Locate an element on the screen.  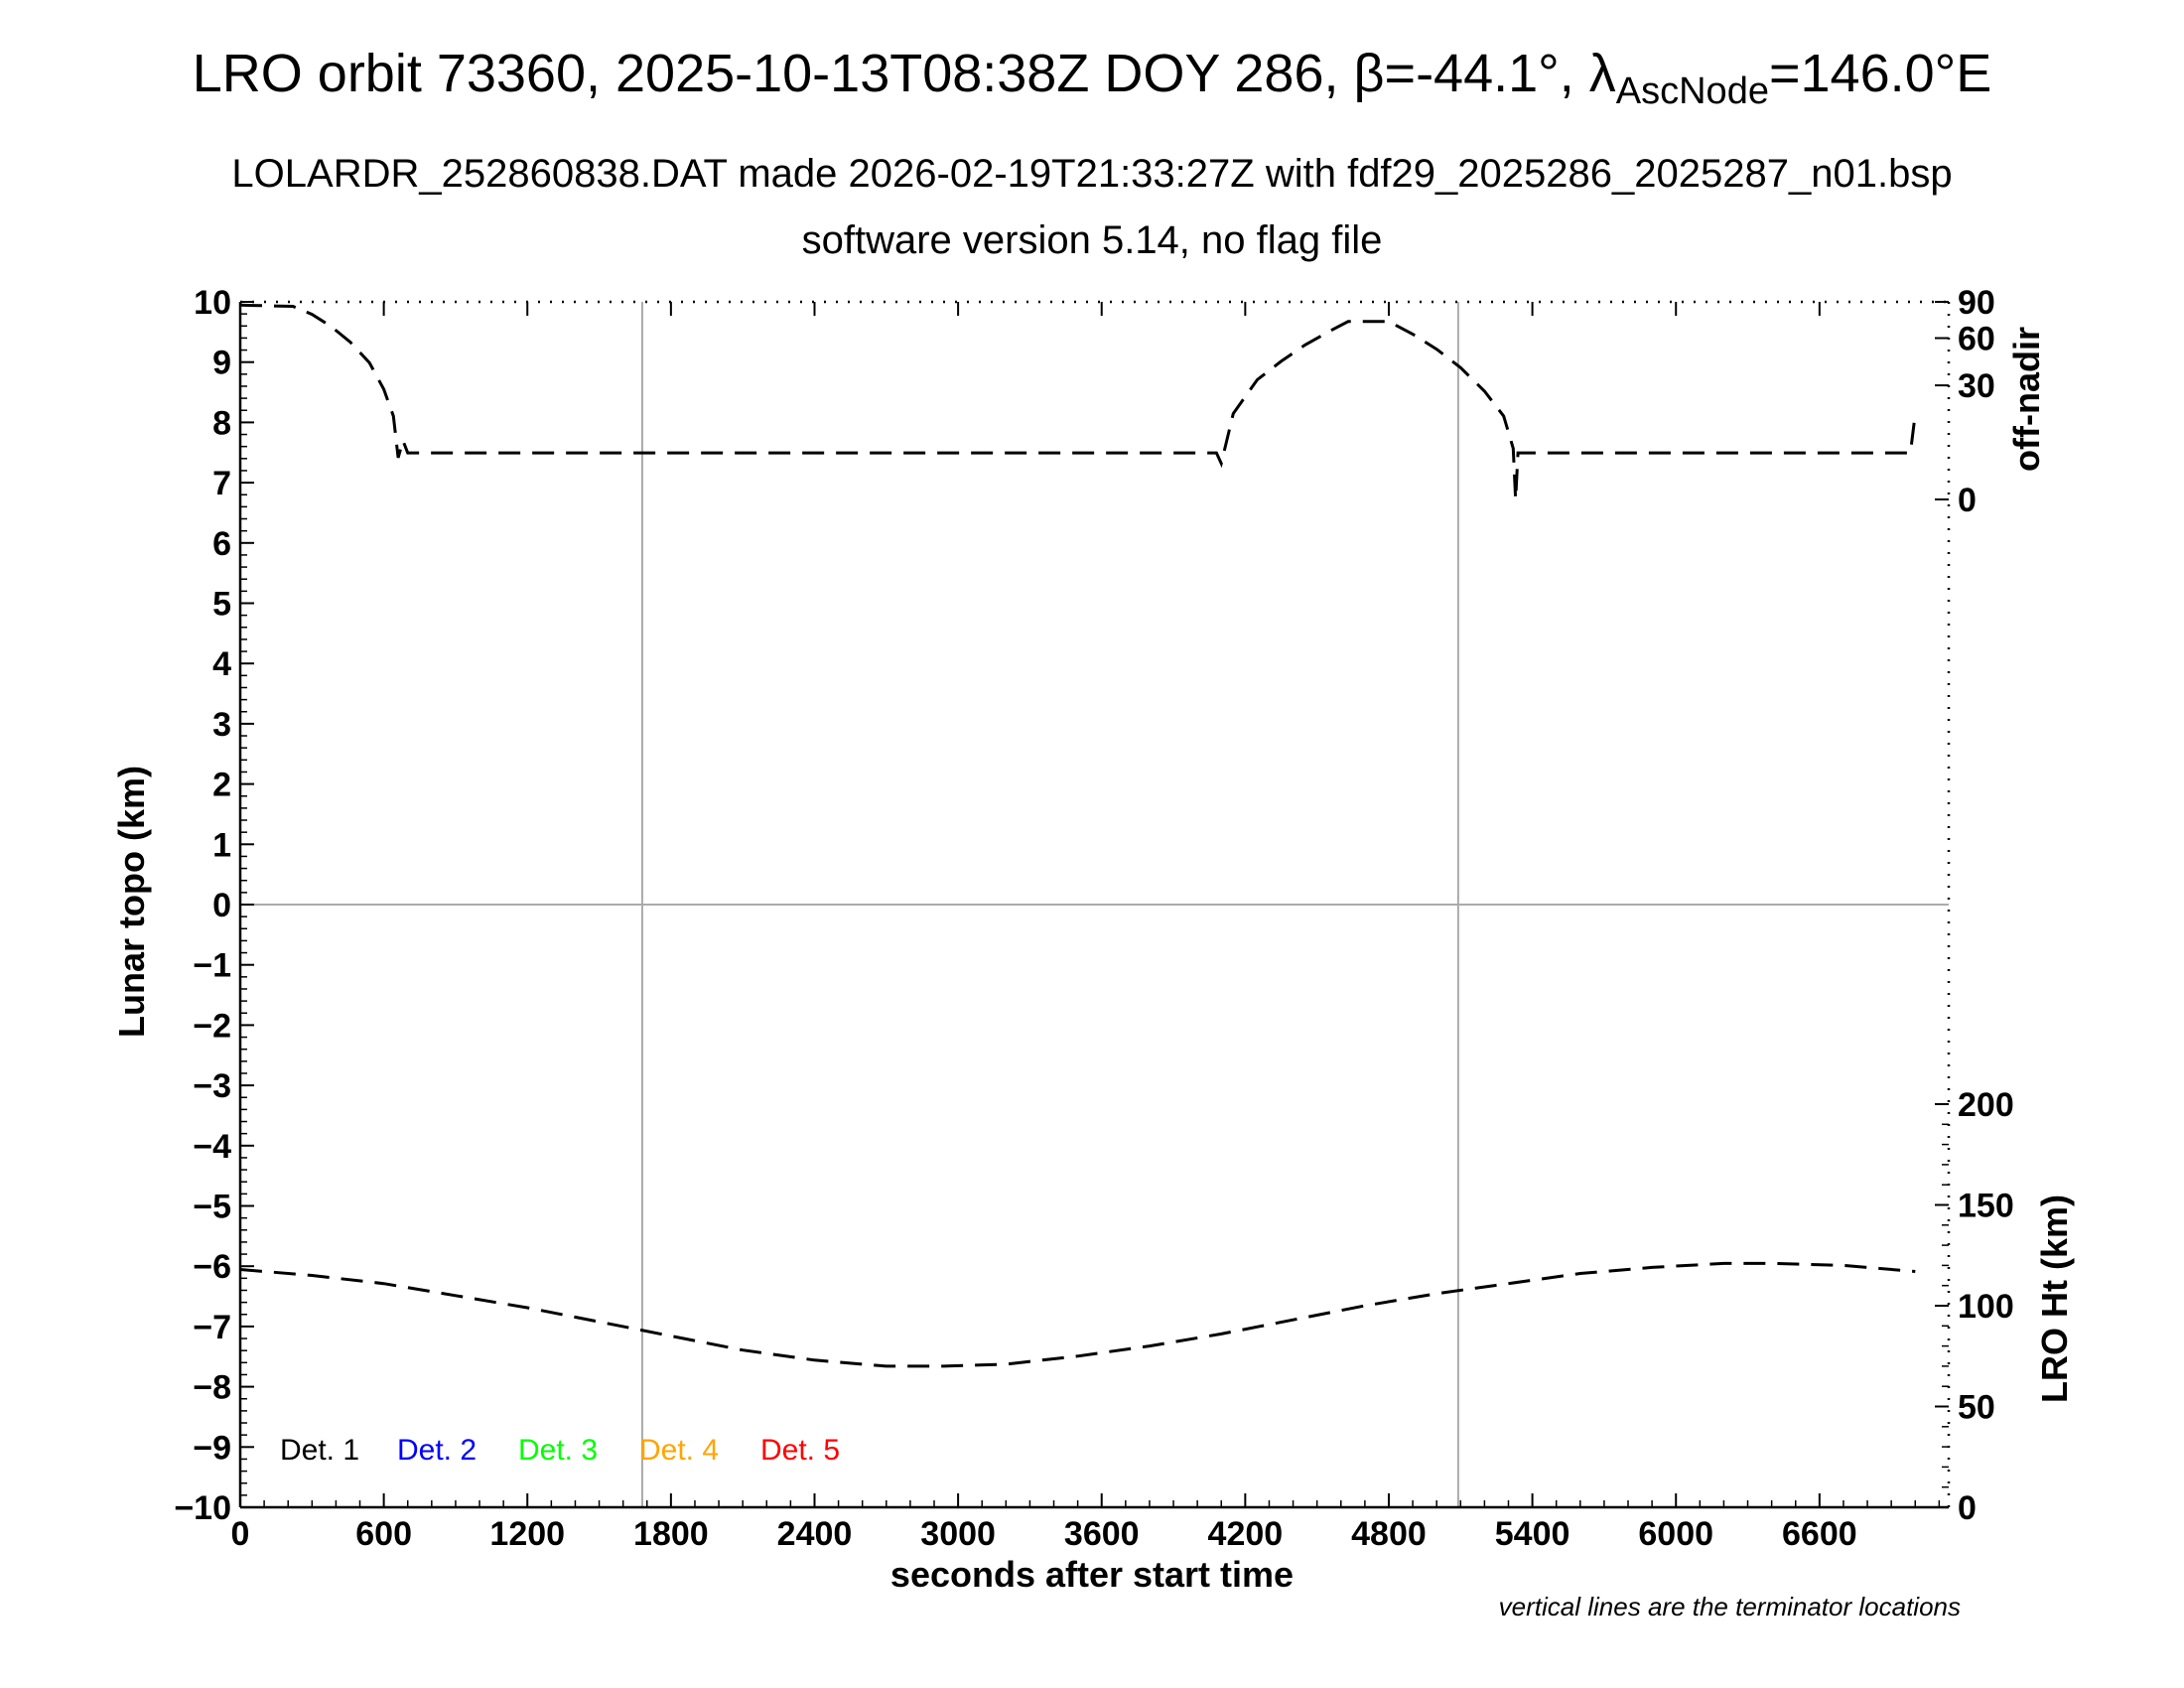
x-tick-label: 1800 is located at coordinates (671, 1534).